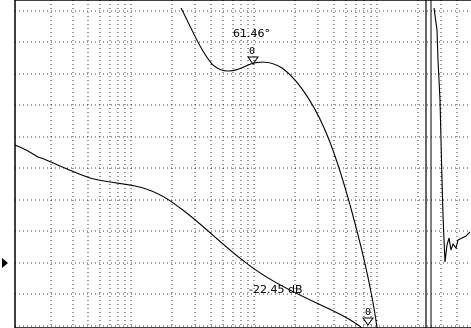 The width and height of the screenshot is (471, 328). I want to click on phase-marker-triangle-icon, so click(253, 60).